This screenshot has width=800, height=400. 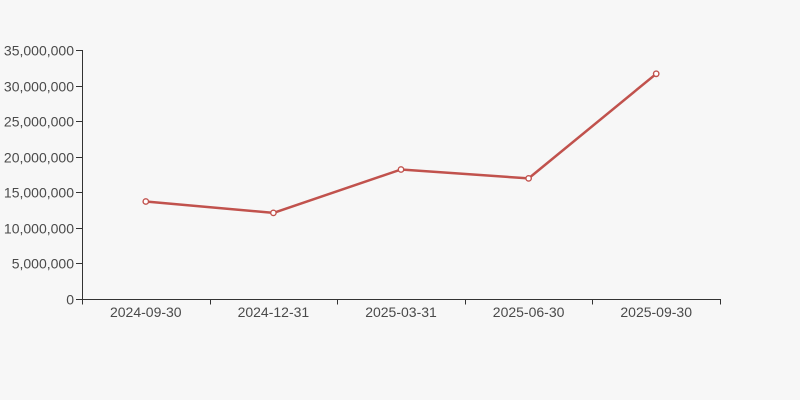 What do you see at coordinates (39, 87) in the screenshot?
I see `y-axis-tick-label: 30,000,000` at bounding box center [39, 87].